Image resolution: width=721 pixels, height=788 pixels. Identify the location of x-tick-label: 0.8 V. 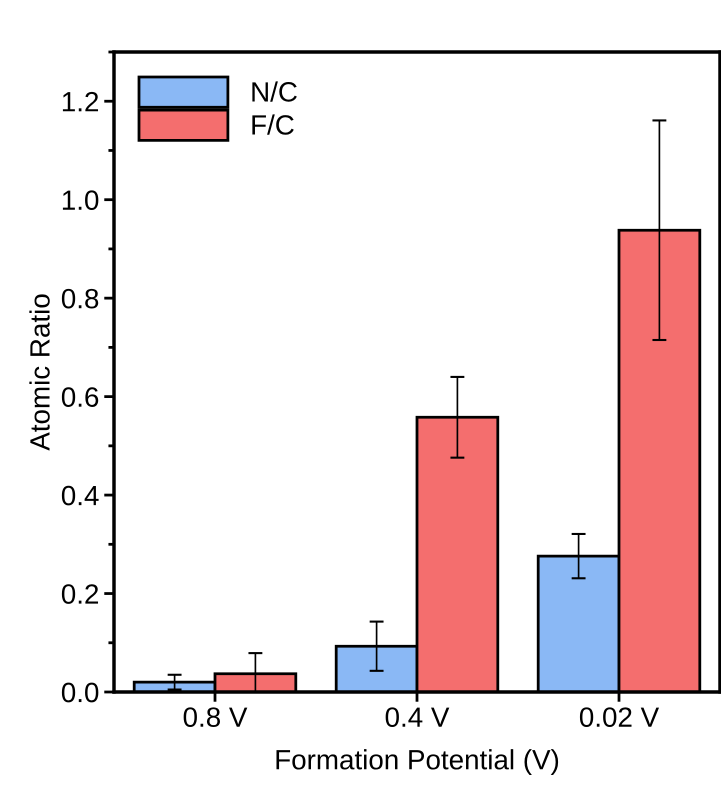
(216, 717).